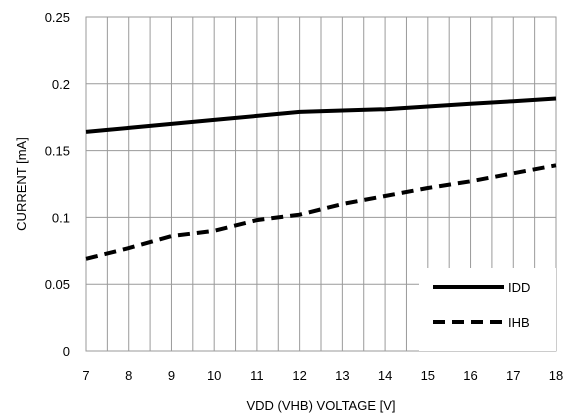 This screenshot has height=420, width=578. What do you see at coordinates (470, 375) in the screenshot?
I see `x-tick-label: 16` at bounding box center [470, 375].